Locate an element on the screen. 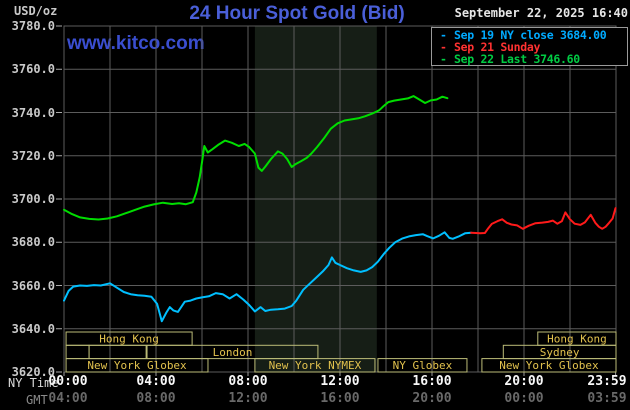 The width and height of the screenshot is (630, 410). y-axis-label: 3660.0 is located at coordinates (33, 285).